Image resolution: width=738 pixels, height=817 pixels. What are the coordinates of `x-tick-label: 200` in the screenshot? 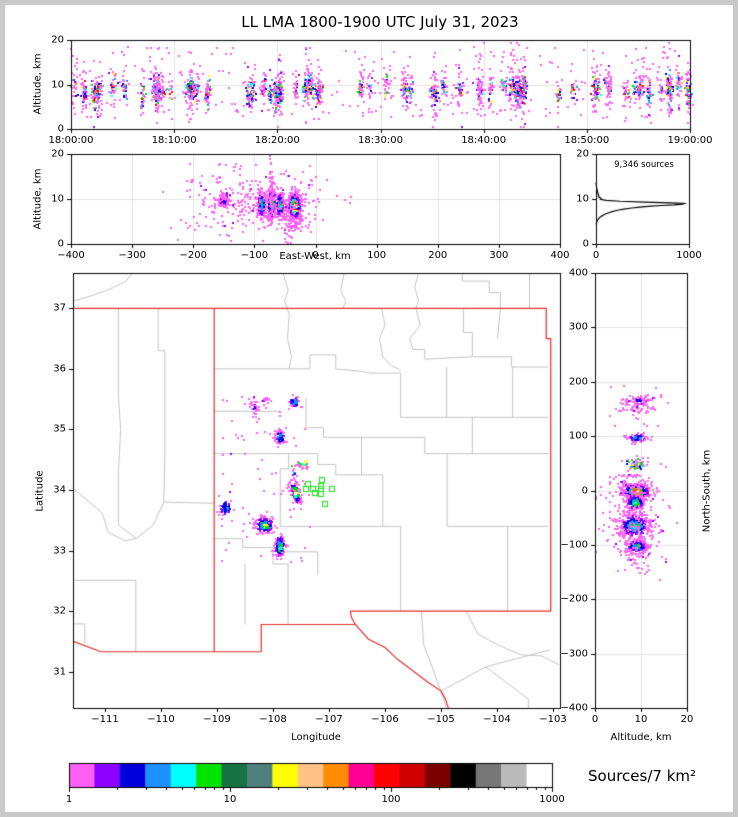 It's located at (438, 255).